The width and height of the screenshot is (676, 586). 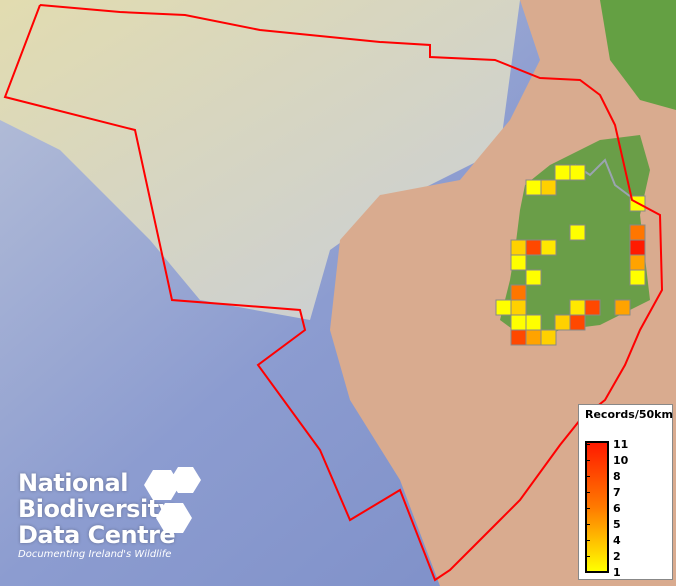 What do you see at coordinates (621, 460) in the screenshot?
I see `legend-tick-label: 10` at bounding box center [621, 460].